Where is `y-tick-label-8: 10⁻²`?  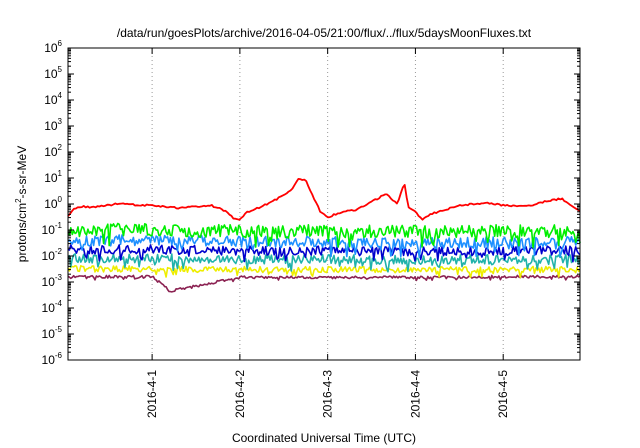
y-tick-label-8: 10⁻² is located at coordinates (52, 255).